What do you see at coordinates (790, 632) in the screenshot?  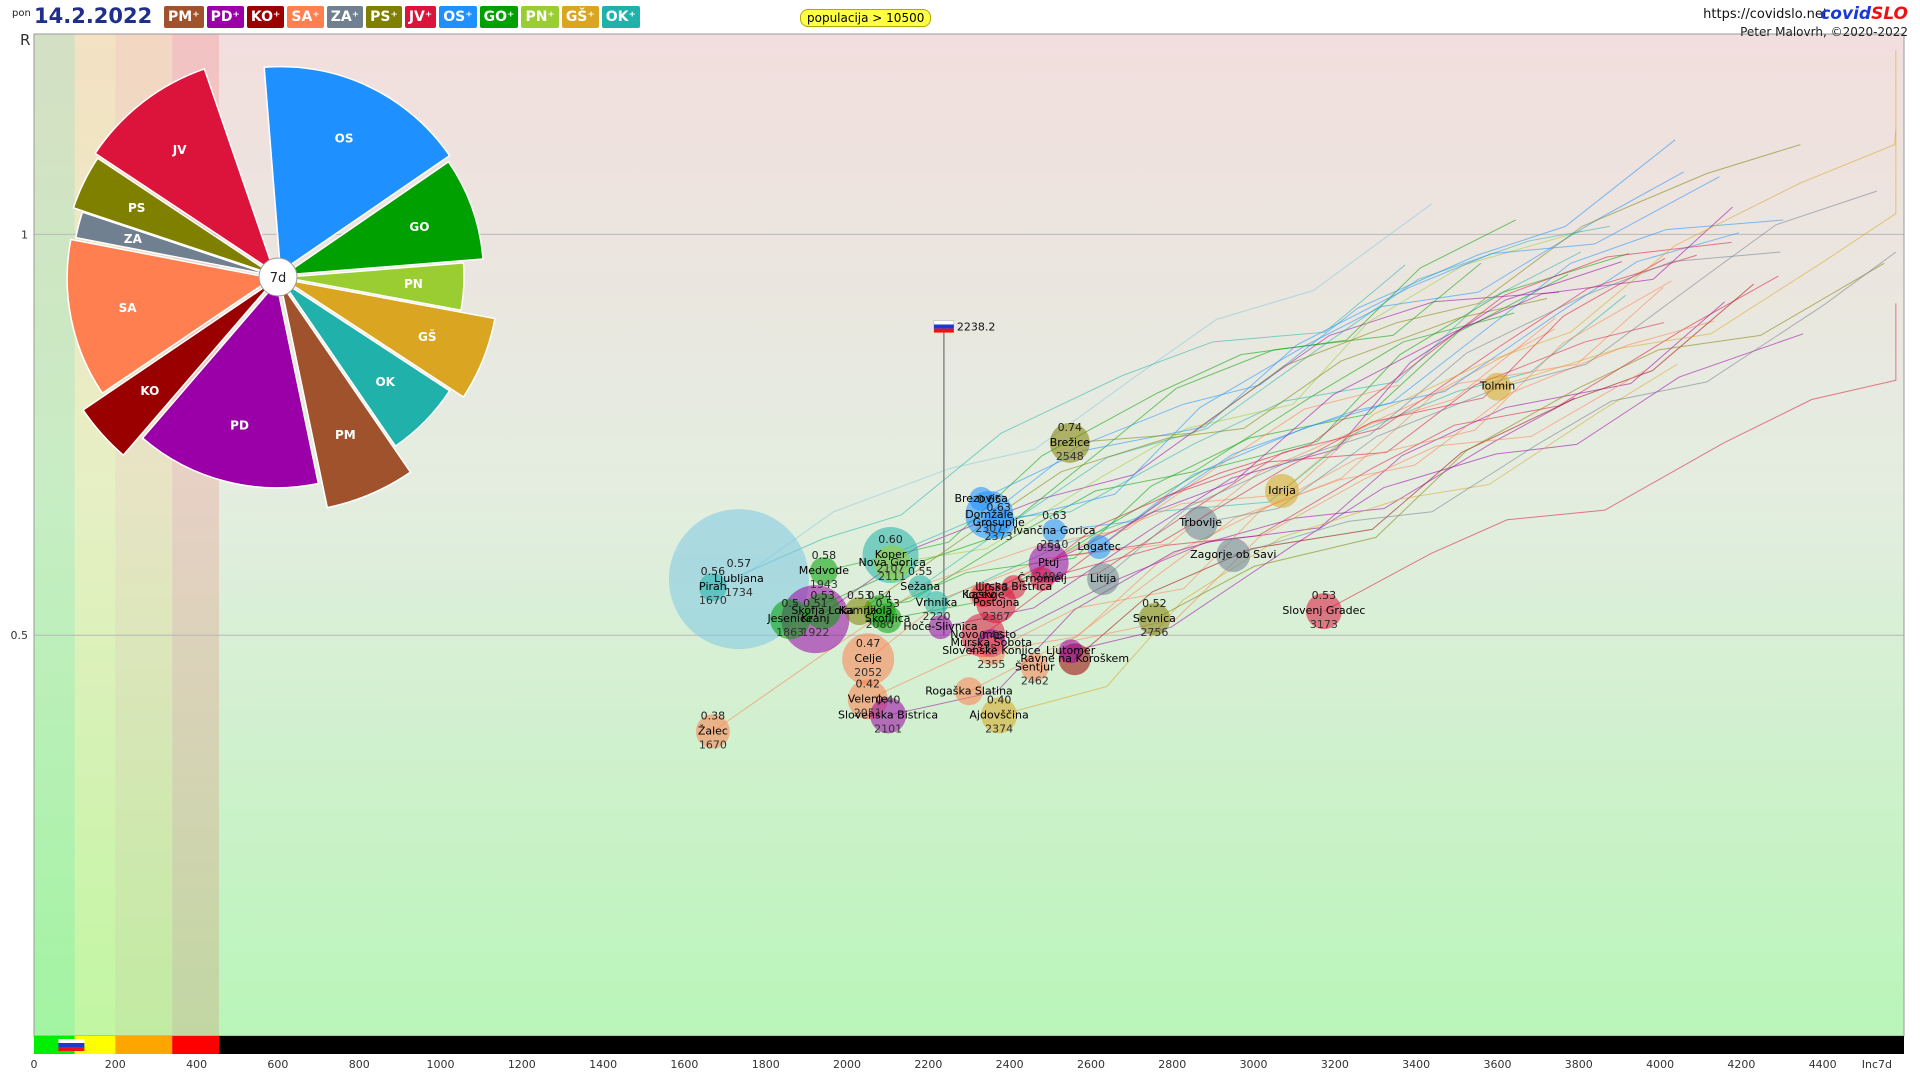 I see `bubble-inc-label: 1863` at bounding box center [790, 632].